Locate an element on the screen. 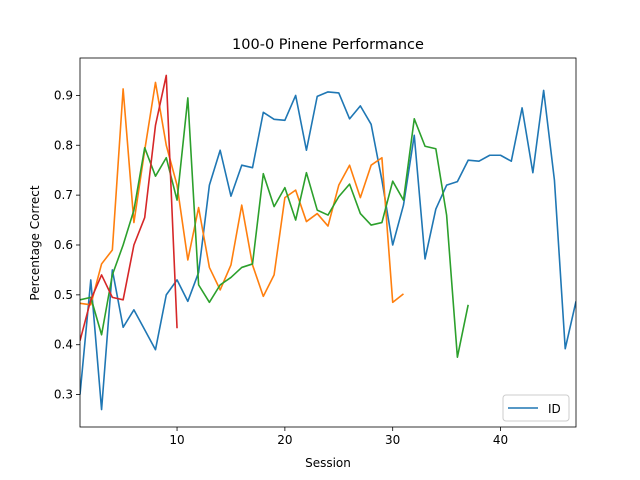  x-tick-label: 20 is located at coordinates (284, 440).